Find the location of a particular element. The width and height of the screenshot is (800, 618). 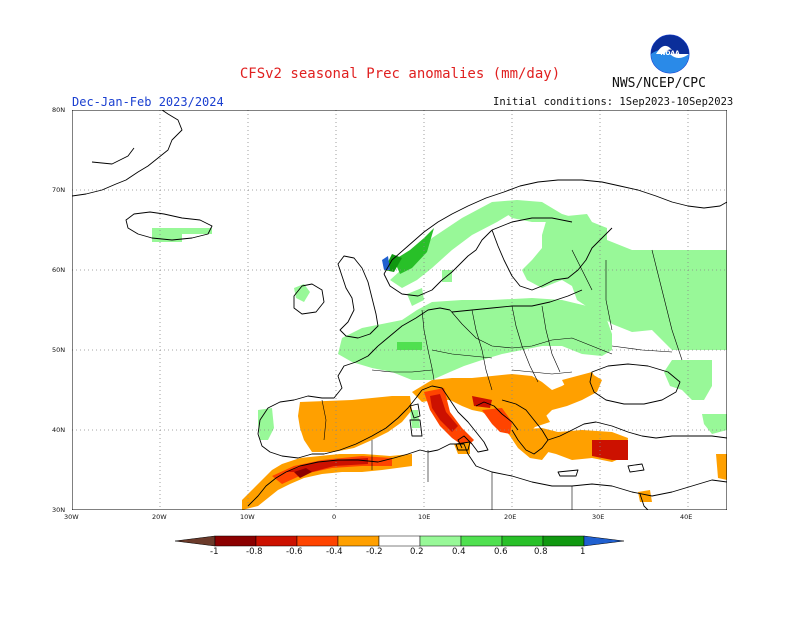

lat-label-30n: 30N is located at coordinates (59, 510).